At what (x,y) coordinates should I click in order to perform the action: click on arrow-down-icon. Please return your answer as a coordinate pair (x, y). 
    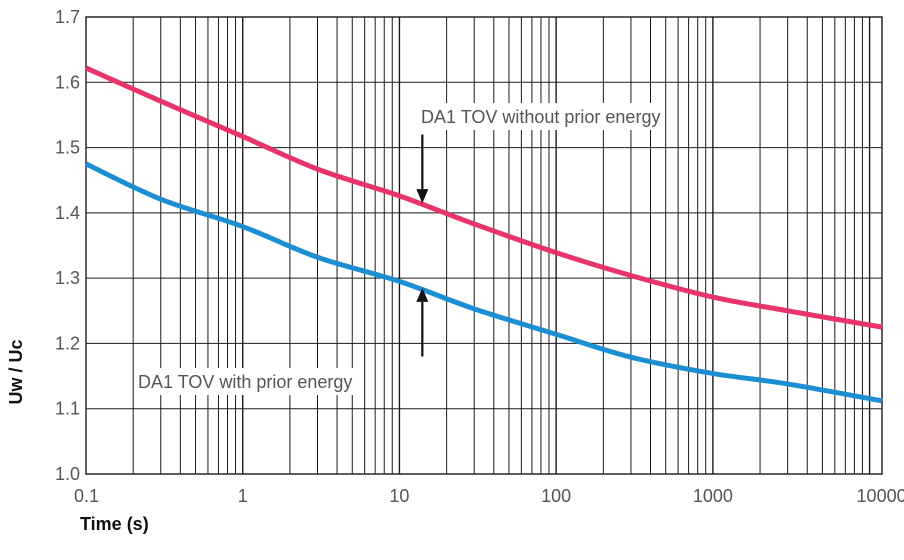
    Looking at the image, I should click on (422, 169).